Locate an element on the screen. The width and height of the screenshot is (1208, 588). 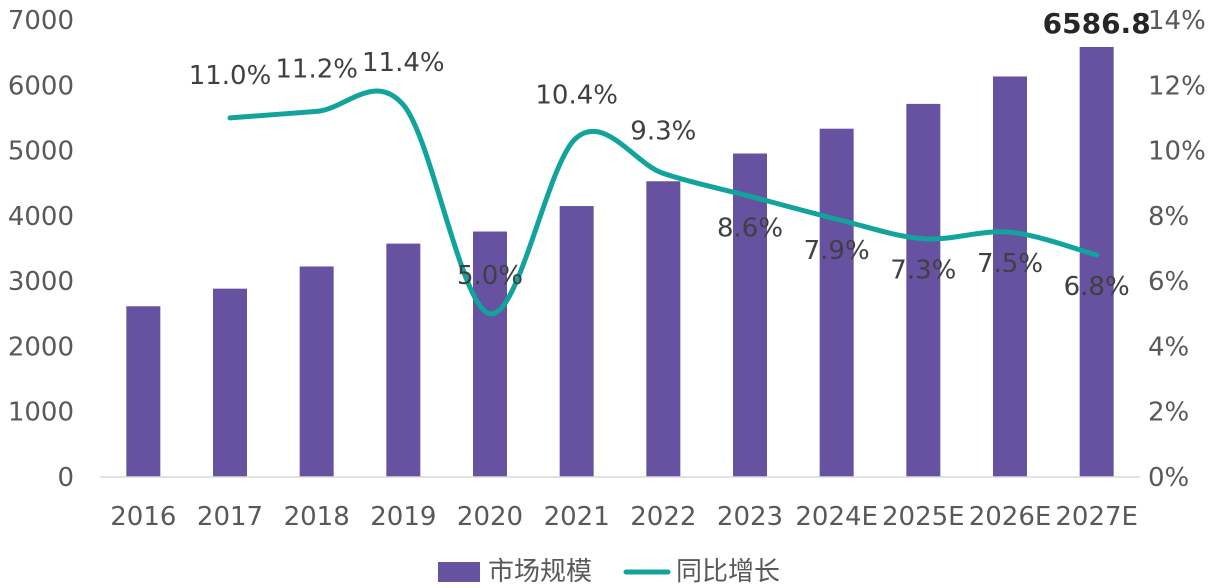
y-left-tick-label: 2000 is located at coordinates (41, 347).